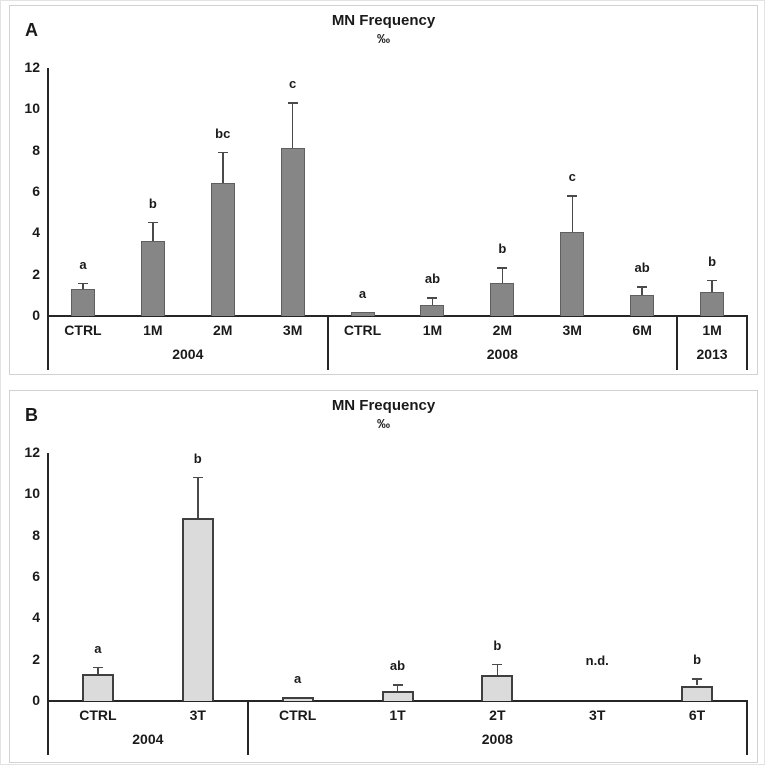  Describe the element at coordinates (397, 715) in the screenshot. I see `category-label: 1T` at that location.